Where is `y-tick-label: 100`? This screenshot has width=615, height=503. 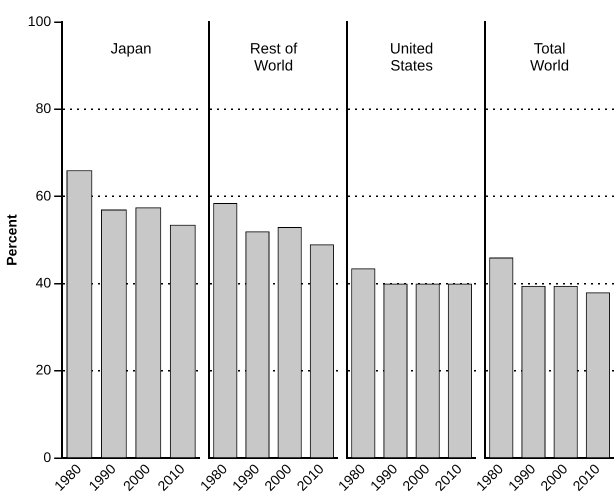 y-tick-label: 100 is located at coordinates (40, 20).